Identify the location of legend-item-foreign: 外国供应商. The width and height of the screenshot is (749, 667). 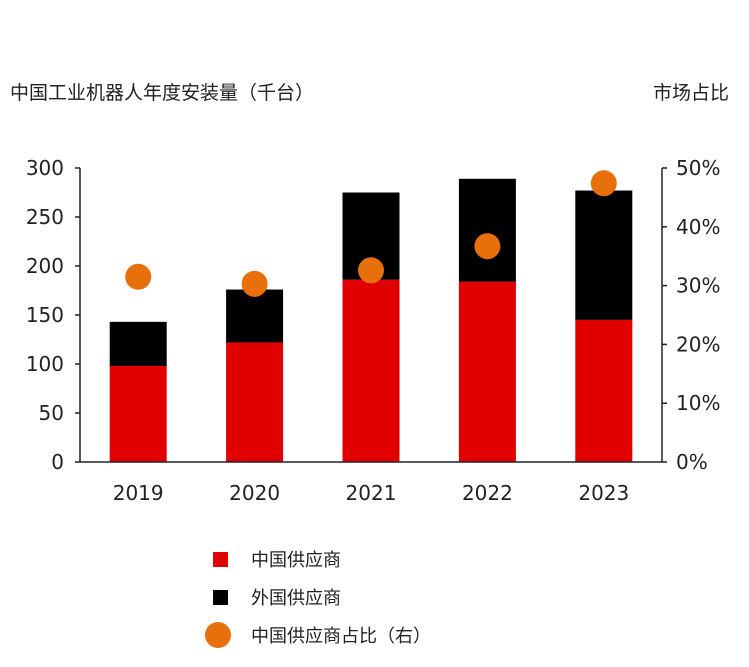
(318, 597).